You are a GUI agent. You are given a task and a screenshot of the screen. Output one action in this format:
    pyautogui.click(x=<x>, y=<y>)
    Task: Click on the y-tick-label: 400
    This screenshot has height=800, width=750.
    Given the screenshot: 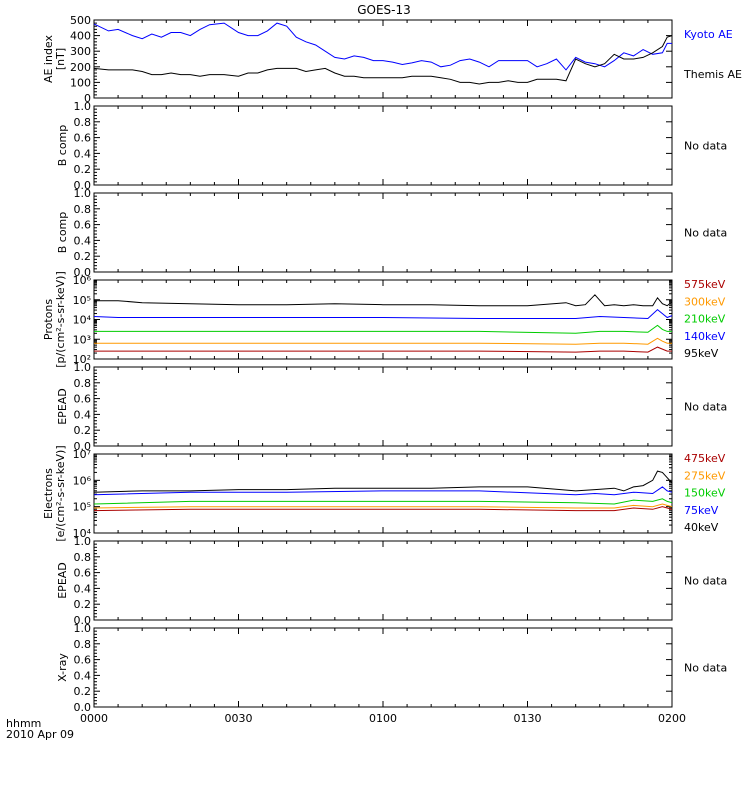 What is the action you would take?
    pyautogui.click(x=80, y=36)
    